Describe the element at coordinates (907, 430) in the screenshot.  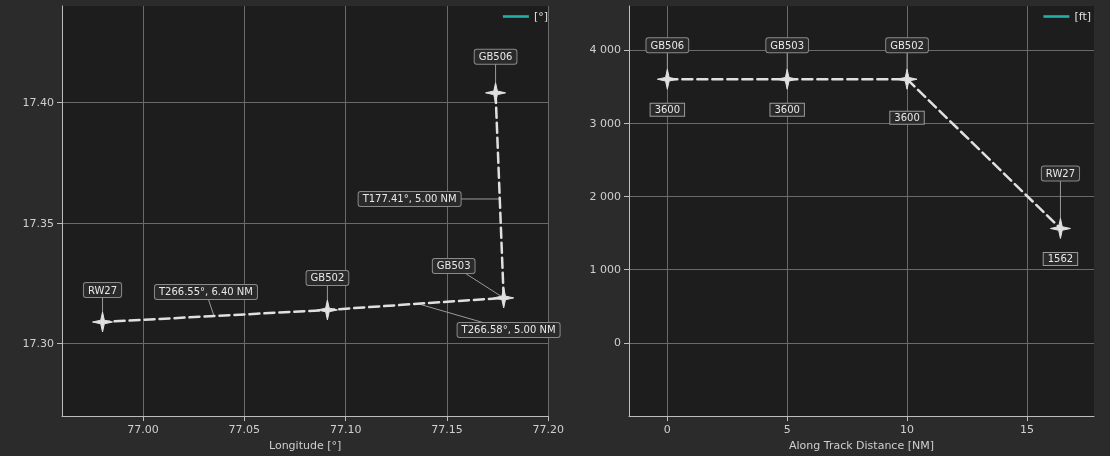
I see `x-tick-label: 10` at that location.